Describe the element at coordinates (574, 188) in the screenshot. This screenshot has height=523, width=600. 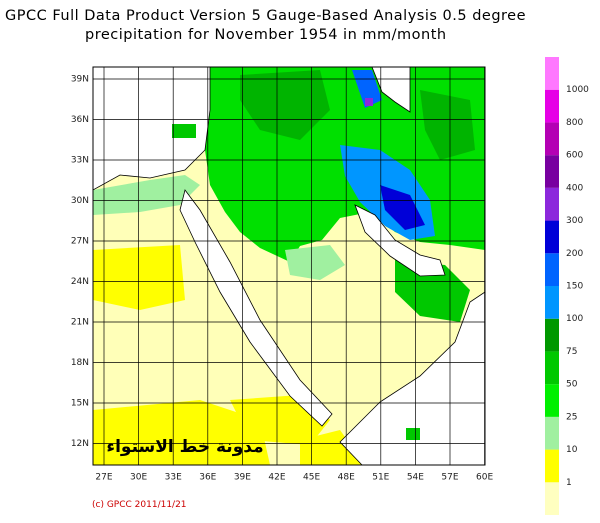
I see `colorbar-label: 400` at that location.